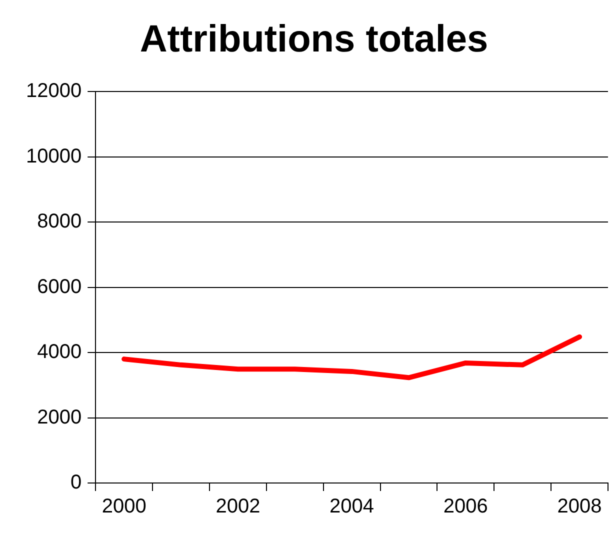  Describe the element at coordinates (59, 287) in the screenshot. I see `y-tick-label: 6000` at that location.